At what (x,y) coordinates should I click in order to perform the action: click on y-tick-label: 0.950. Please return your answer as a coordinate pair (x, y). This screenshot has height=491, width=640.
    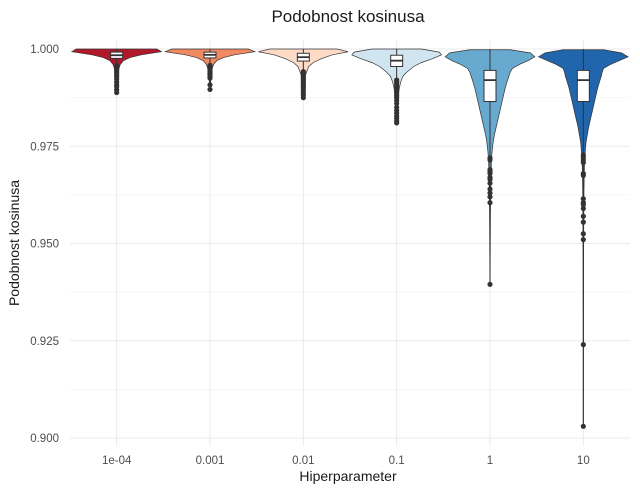
    Looking at the image, I should click on (44, 245).